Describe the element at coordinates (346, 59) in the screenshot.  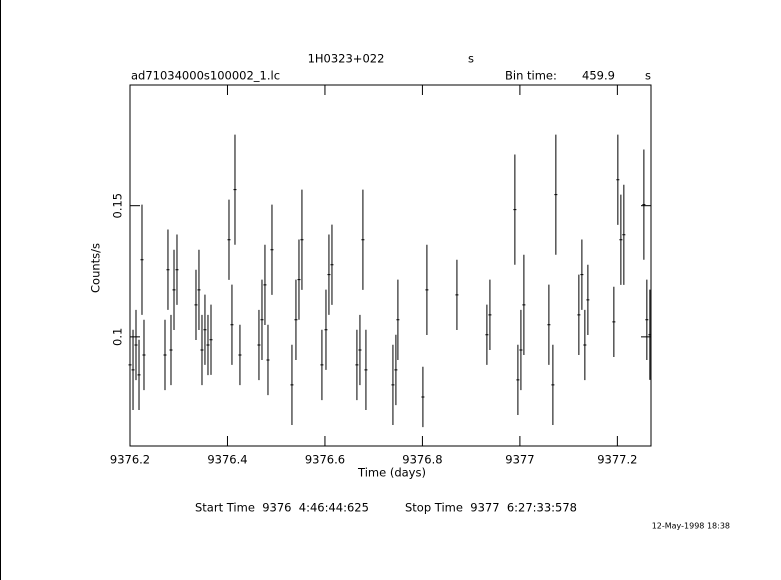
I see `chart-title: 1H0323+022` at that location.